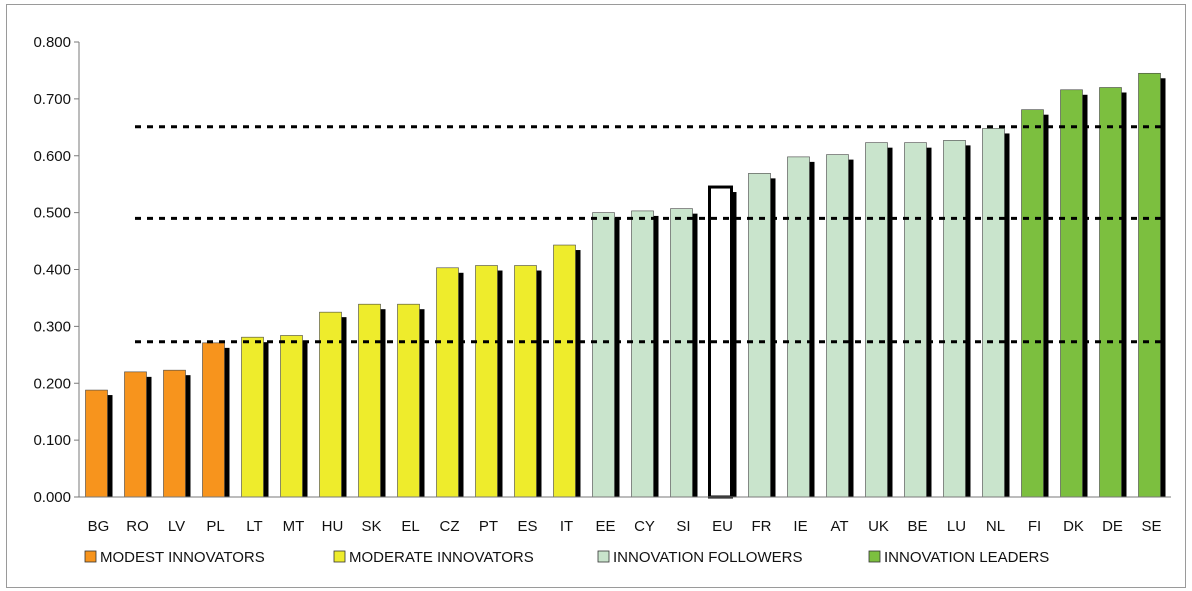 This screenshot has width=1192, height=591. What do you see at coordinates (954, 319) in the screenshot?
I see `bar-lu` at bounding box center [954, 319].